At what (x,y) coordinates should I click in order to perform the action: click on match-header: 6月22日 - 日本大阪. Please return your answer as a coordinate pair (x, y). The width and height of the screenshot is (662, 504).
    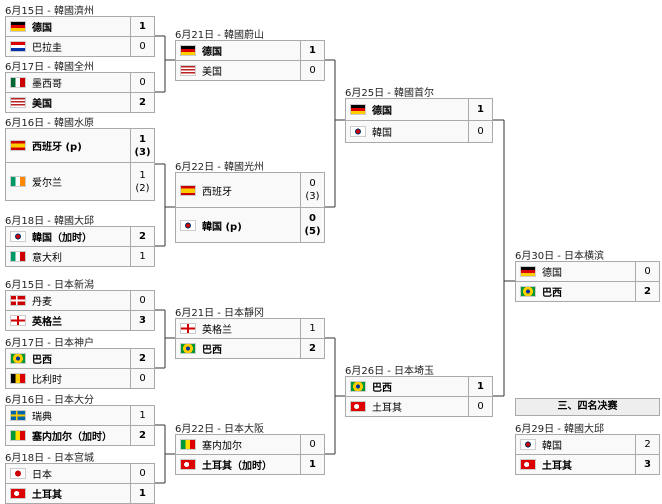
    Looking at the image, I should click on (220, 429).